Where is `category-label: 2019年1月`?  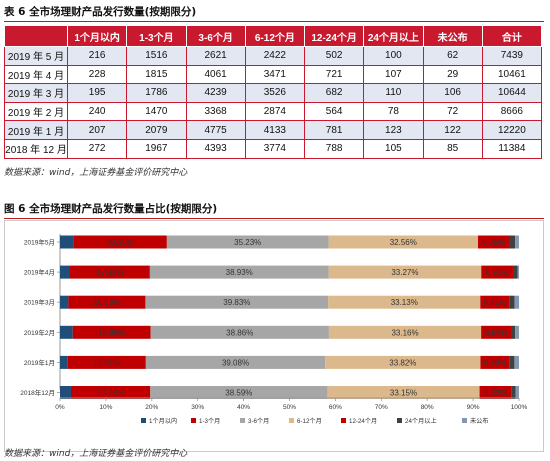 category-label: 2019年1月 is located at coordinates (39, 362).